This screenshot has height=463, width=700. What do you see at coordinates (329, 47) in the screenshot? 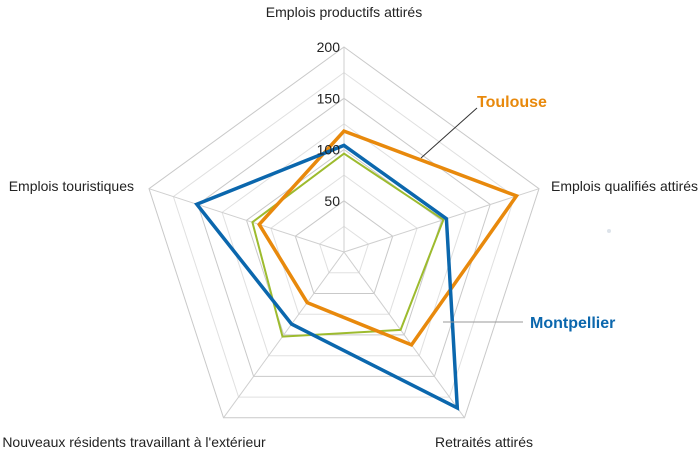
I see `tick-label-200: 200` at bounding box center [329, 47].